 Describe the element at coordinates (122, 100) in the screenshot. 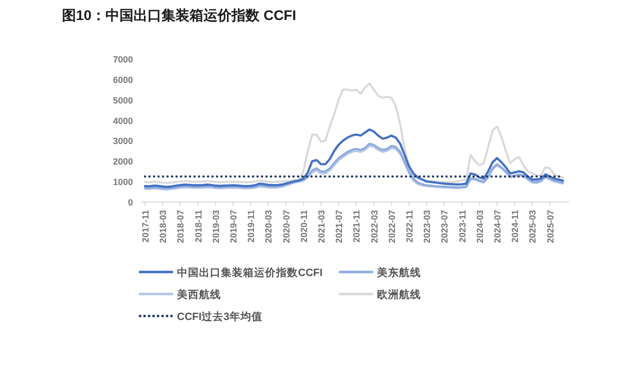

I see `y-tick-label: 5000` at that location.